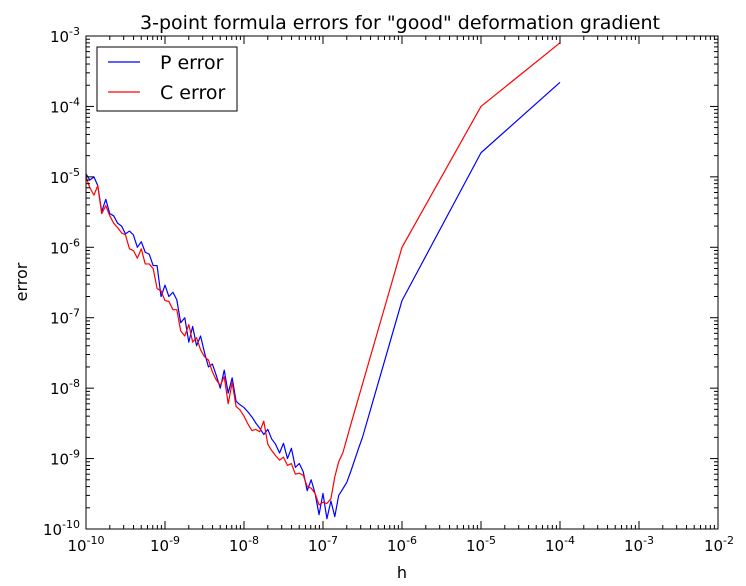 Image resolution: width=746 pixels, height=586 pixels. I want to click on x-tick-label: 10⁻⁵, so click(481, 544).